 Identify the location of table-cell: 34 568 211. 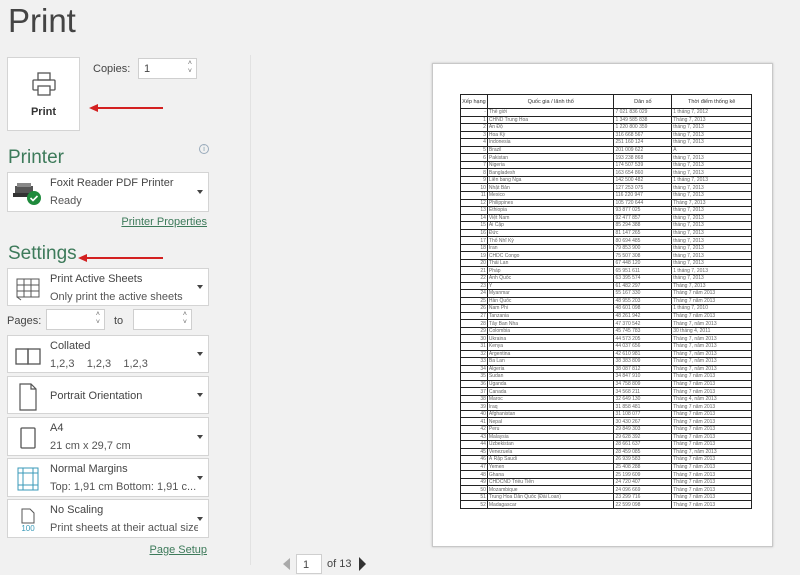
(643, 391).